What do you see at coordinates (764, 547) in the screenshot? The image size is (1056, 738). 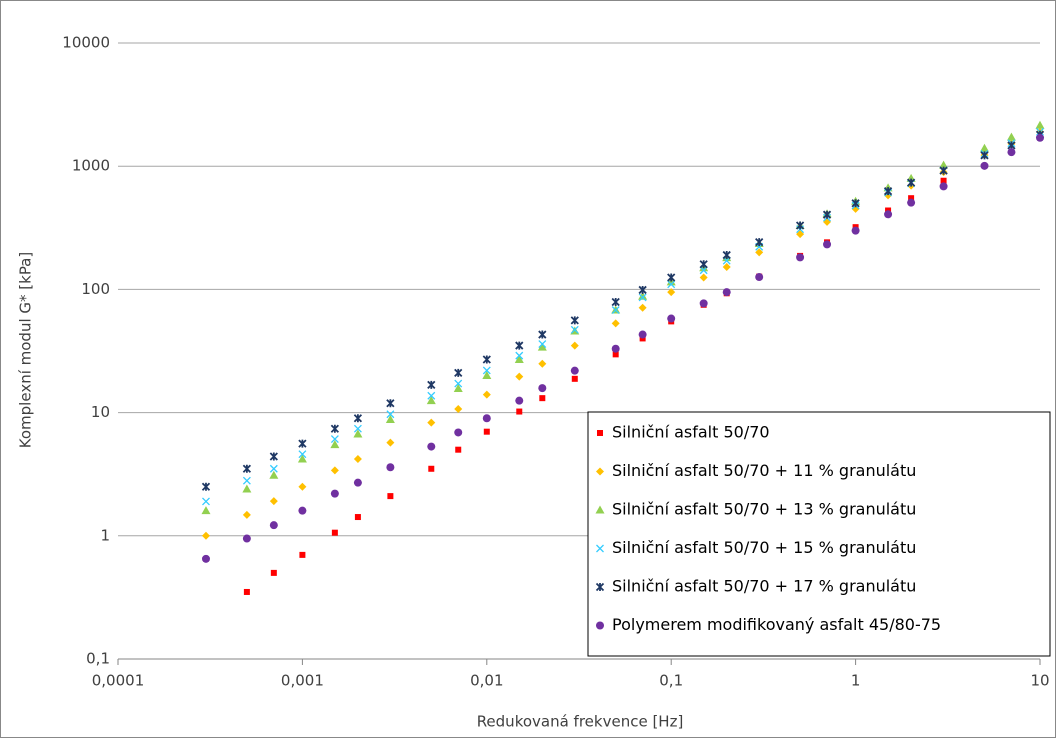 I see `legend-label: Silniční asfalt 50/70 + 15 % granulátu` at bounding box center [764, 547].